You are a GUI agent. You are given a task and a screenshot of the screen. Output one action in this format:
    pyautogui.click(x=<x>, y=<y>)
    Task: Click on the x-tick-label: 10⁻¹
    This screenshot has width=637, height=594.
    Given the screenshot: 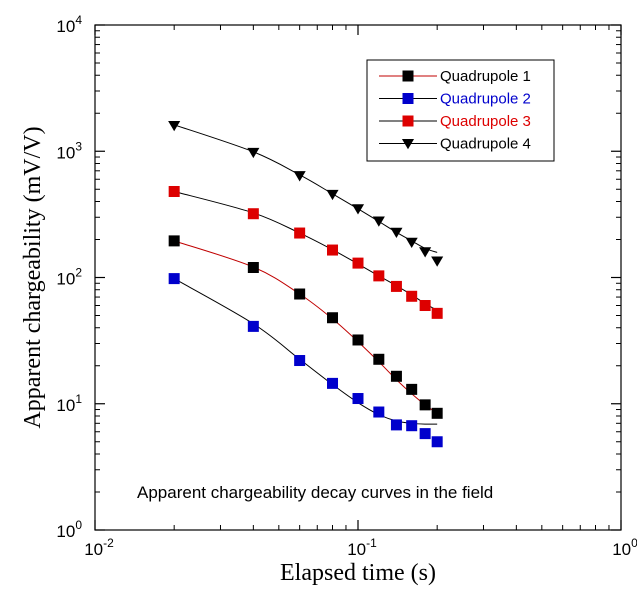 What is the action you would take?
    pyautogui.click(x=362, y=547)
    